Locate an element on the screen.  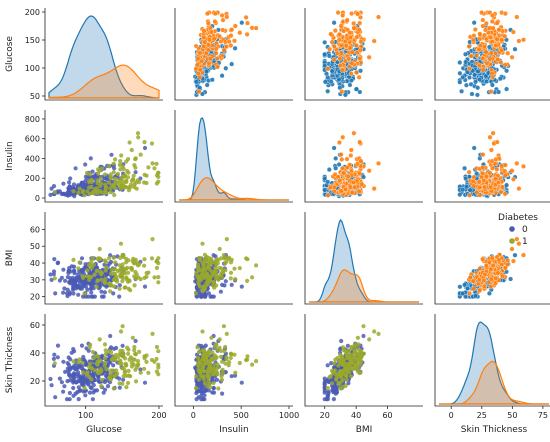
y-tick-label-insulin-0: 0 is located at coordinates (37, 198).